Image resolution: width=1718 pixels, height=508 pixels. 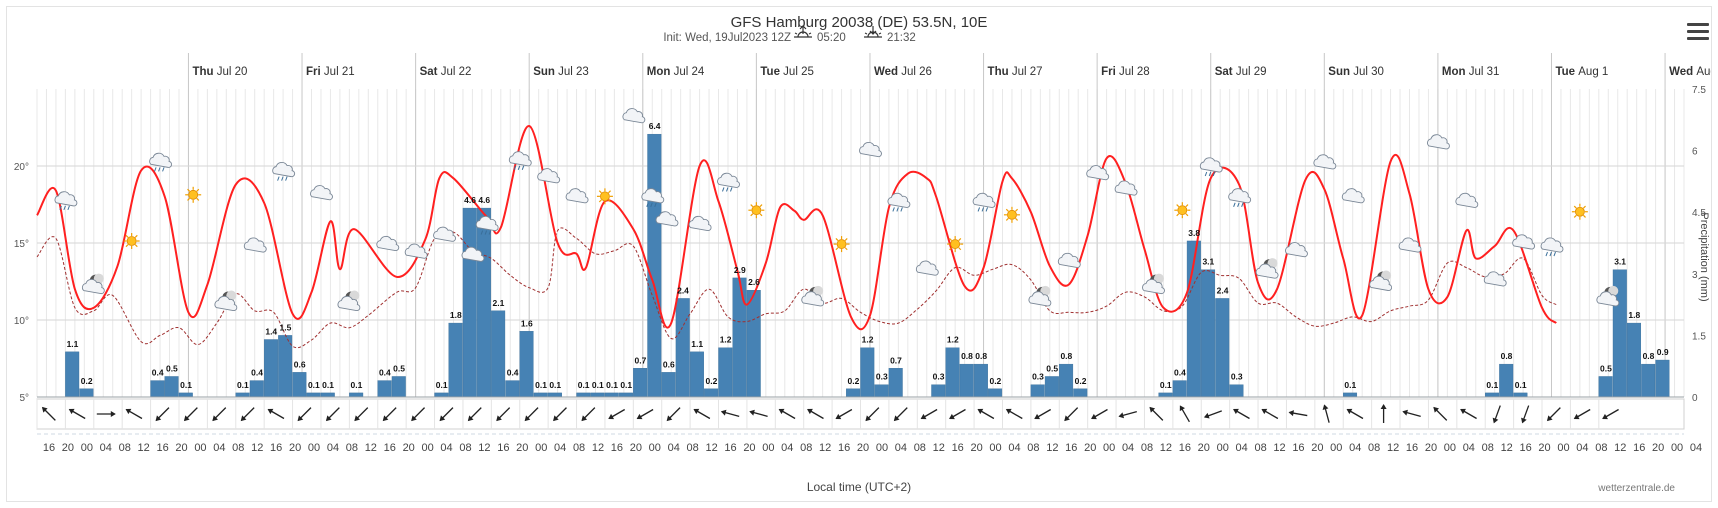 What do you see at coordinates (1579, 211) in the screenshot?
I see `sun-cloud-icon` at bounding box center [1579, 211].